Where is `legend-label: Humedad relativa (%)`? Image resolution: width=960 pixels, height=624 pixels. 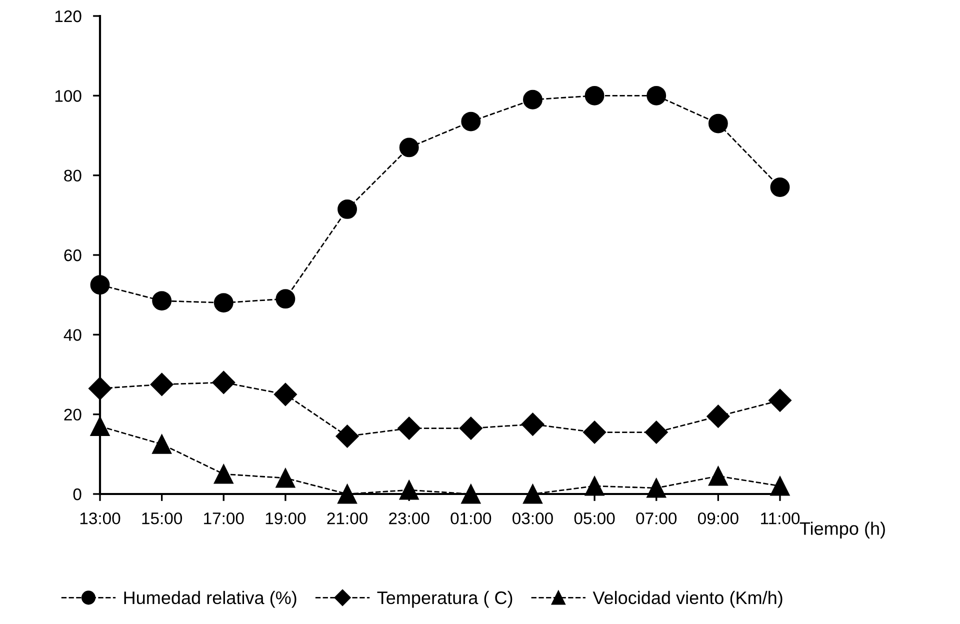
legend-label: Humedad relativa (%) is located at coordinates (210, 599).